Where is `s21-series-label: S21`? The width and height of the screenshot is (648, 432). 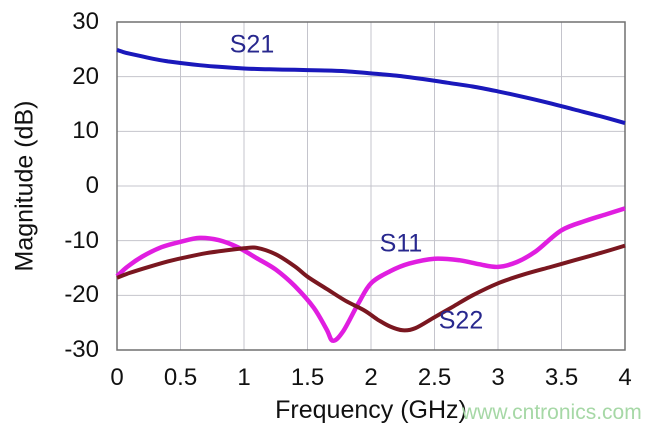
s21-series-label: S21 is located at coordinates (252, 44).